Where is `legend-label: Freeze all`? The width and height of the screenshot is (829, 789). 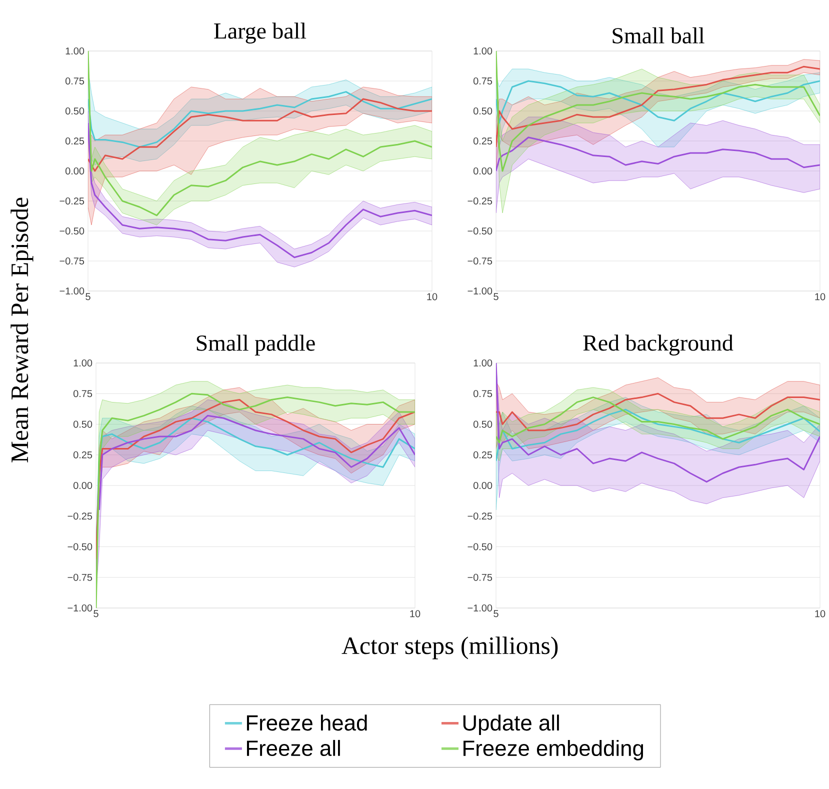
legend-label: Freeze all is located at coordinates (293, 748).